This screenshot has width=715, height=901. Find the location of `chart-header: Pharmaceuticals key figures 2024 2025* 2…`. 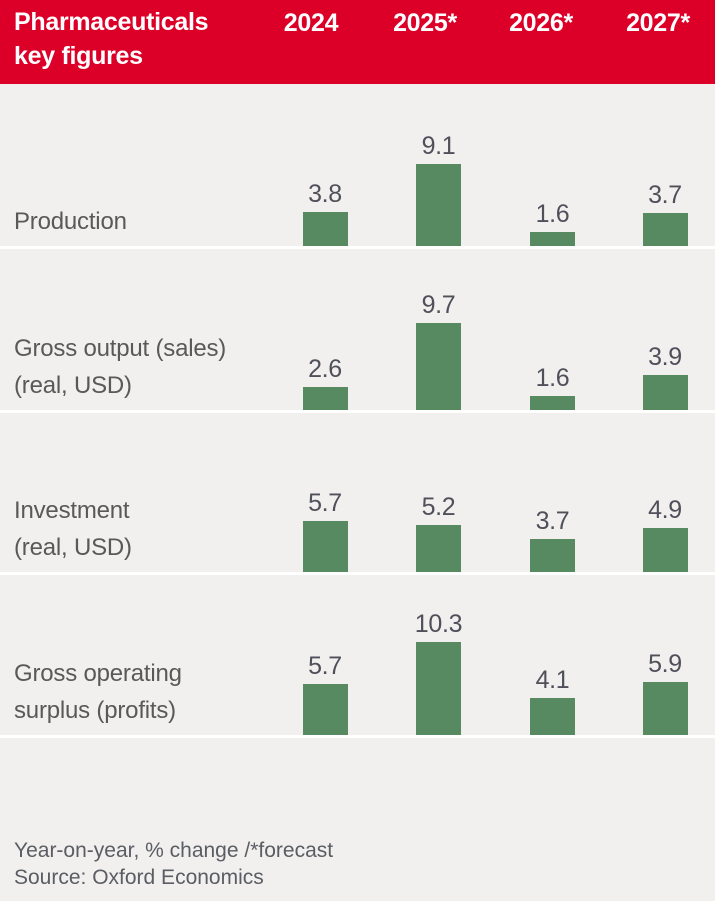

chart-header: Pharmaceuticals key figures 2024 2025* 2… is located at coordinates (357, 42).